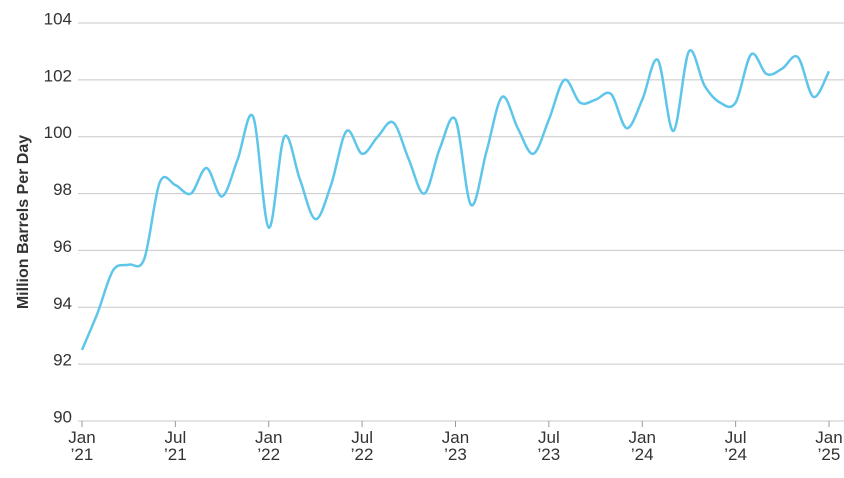  Describe the element at coordinates (58, 75) in the screenshot. I see `y-tick-label: 102` at that location.